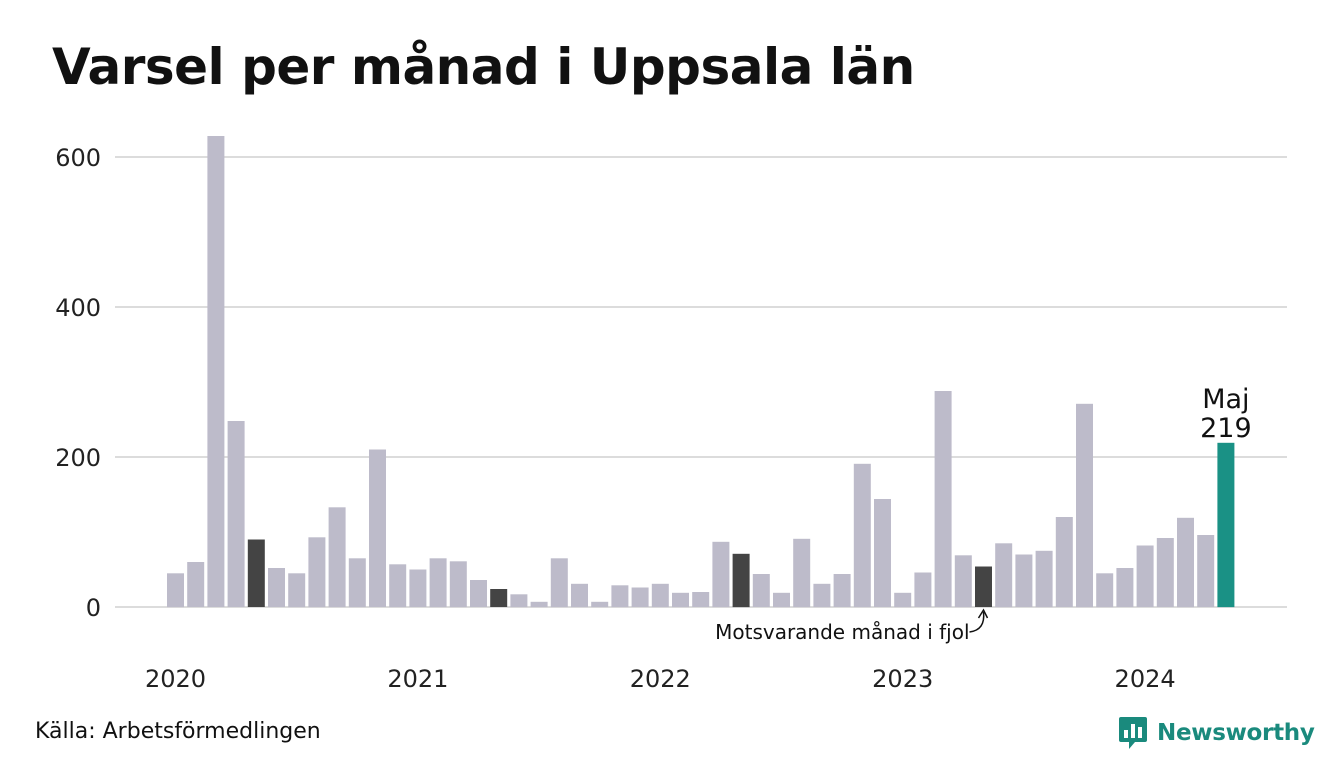 The width and height of the screenshot is (1340, 780). Describe the element at coordinates (983, 613) in the screenshot. I see `annotation-arrowhead` at that location.